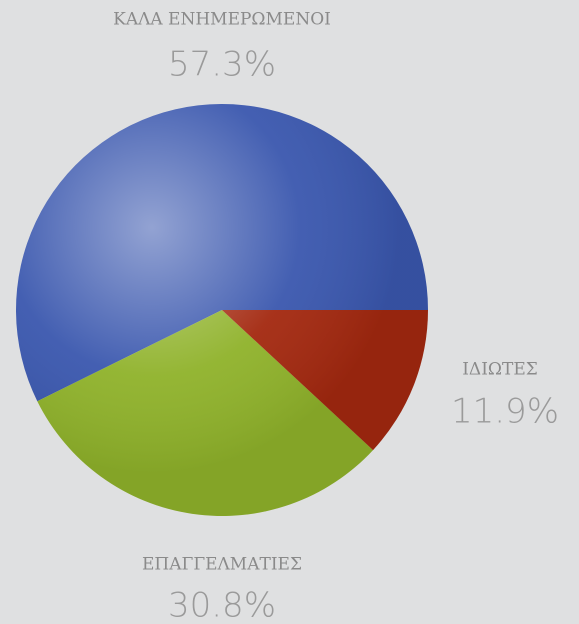  What do you see at coordinates (500, 370) in the screenshot?
I see `slice-name: ΙΔΙΩΤΕΣ` at bounding box center [500, 370].